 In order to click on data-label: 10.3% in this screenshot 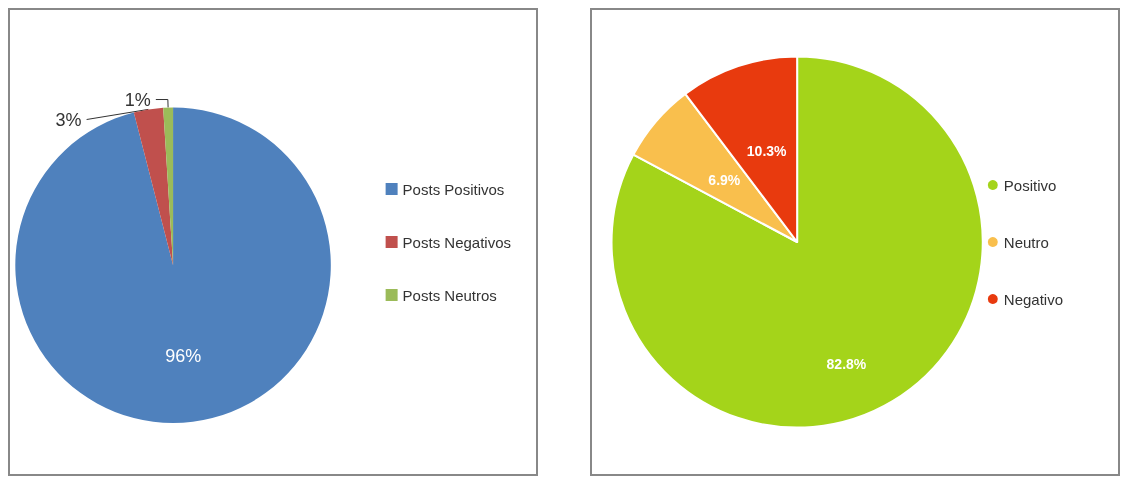, I will do `click(767, 151)`.